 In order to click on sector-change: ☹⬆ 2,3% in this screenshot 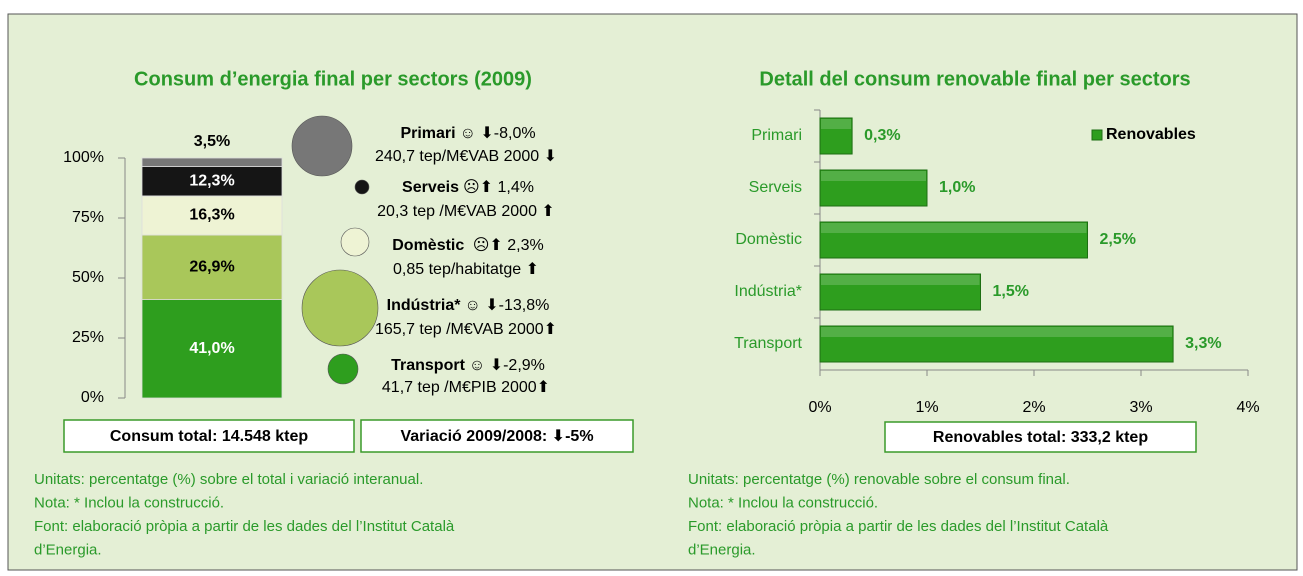, I will do `click(505, 245)`.